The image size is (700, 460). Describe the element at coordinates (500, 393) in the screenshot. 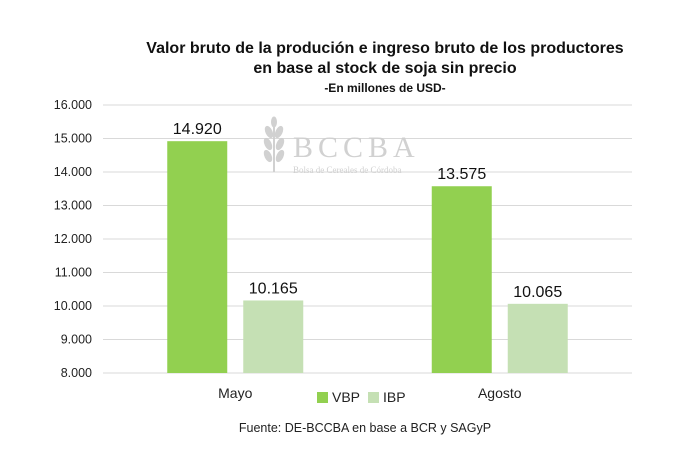

I see `x-category-label: Agosto` at that location.